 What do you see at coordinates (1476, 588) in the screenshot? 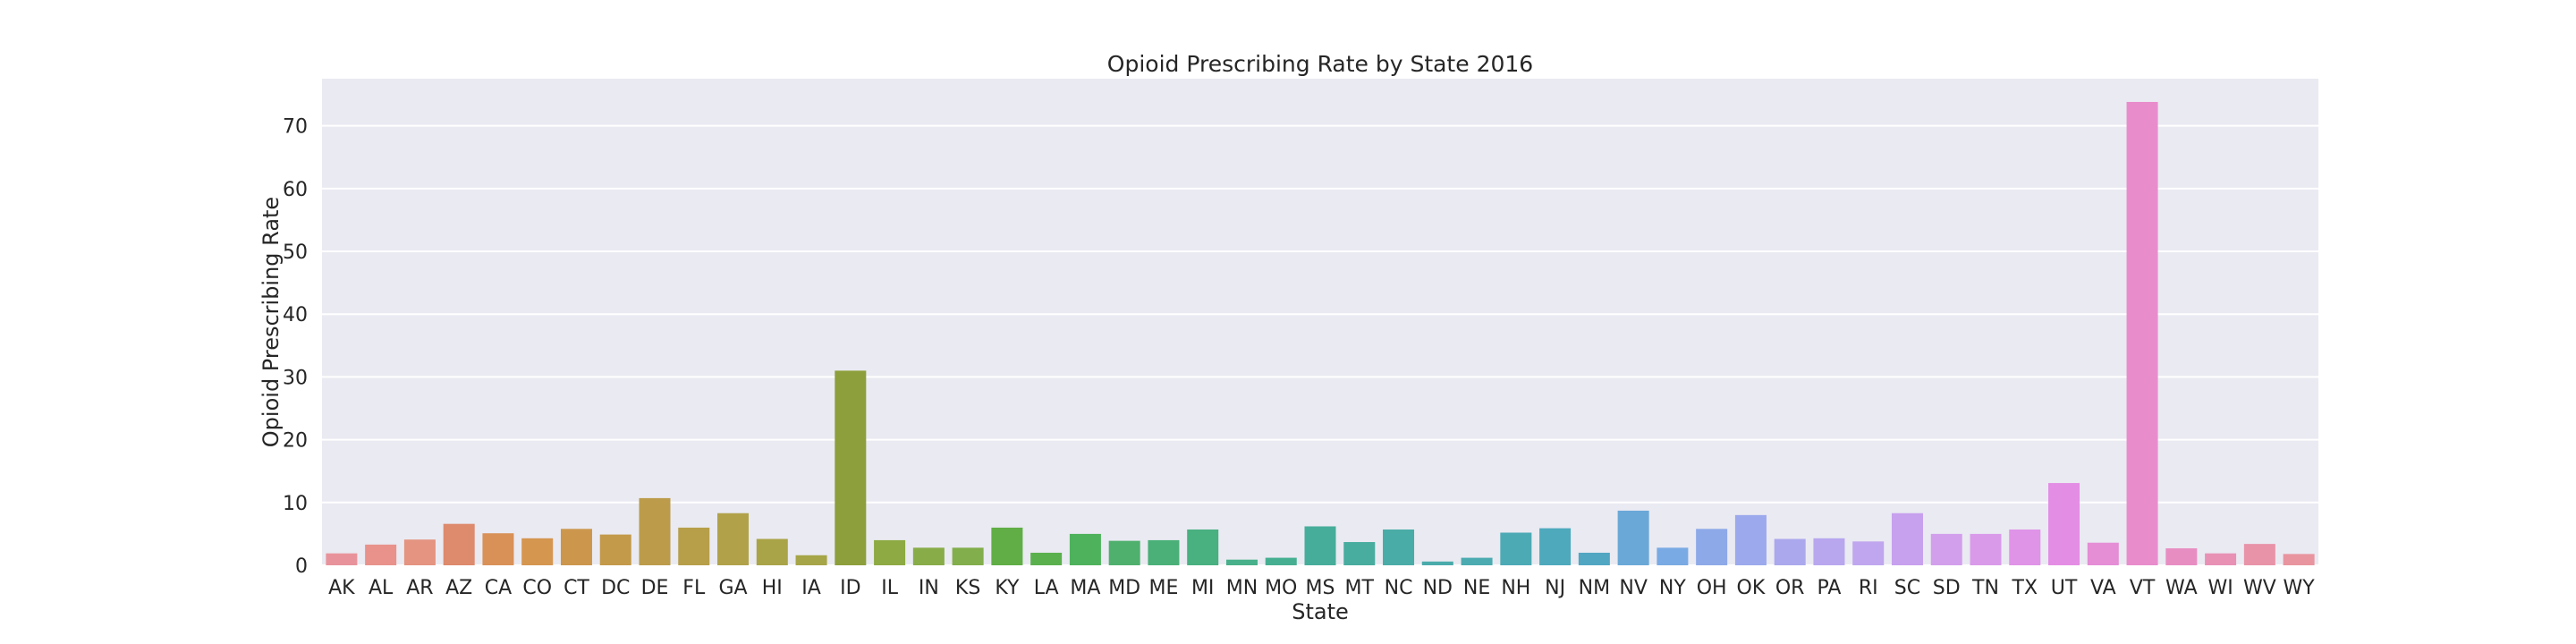
I see `x-tick-label: NE` at bounding box center [1476, 588].